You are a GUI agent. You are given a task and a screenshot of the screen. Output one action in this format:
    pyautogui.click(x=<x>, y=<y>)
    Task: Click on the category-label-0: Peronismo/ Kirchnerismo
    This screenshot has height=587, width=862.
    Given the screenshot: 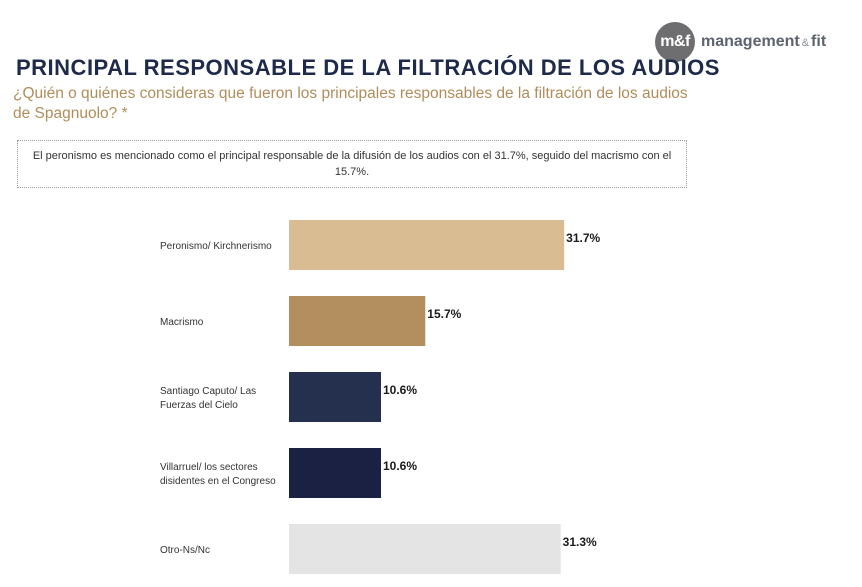 What is the action you would take?
    pyautogui.click(x=216, y=246)
    